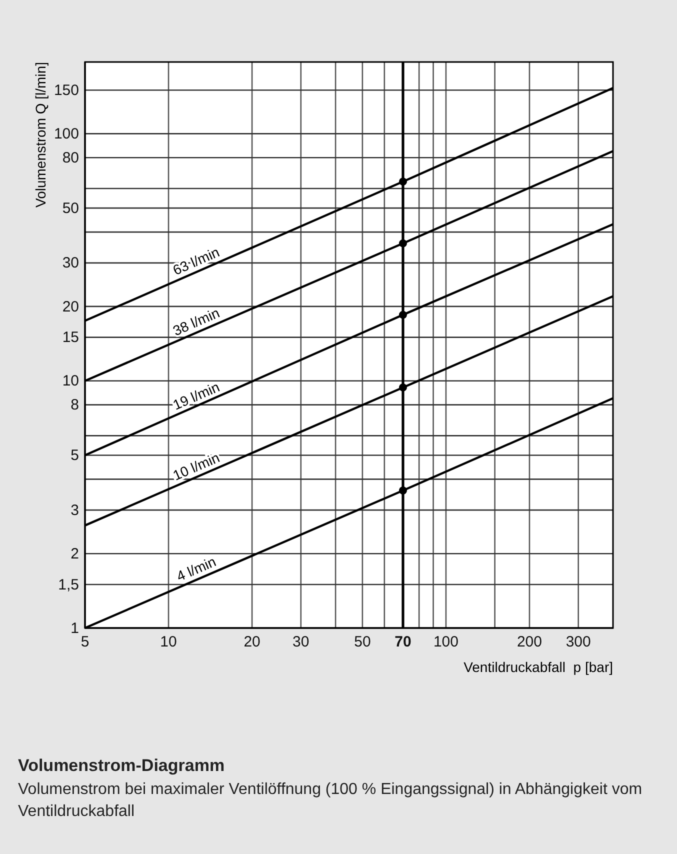  Describe the element at coordinates (168, 642) in the screenshot. I see `x-tick-label: 10` at that location.